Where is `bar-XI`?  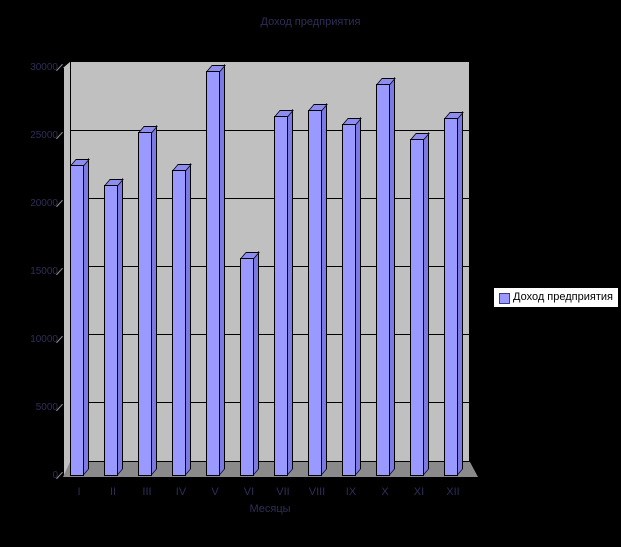
bar-XI is located at coordinates (420, 303).